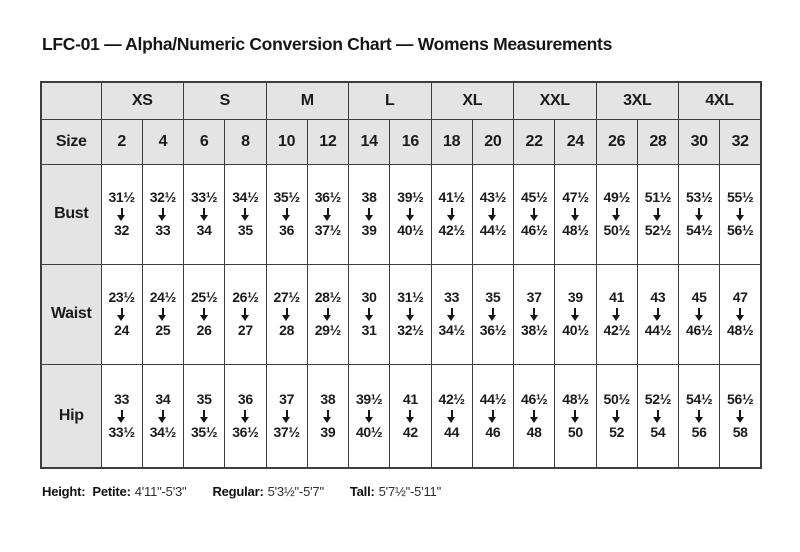 The width and height of the screenshot is (800, 552). Describe the element at coordinates (64, 491) in the screenshot. I see `height-label: Height:` at that location.